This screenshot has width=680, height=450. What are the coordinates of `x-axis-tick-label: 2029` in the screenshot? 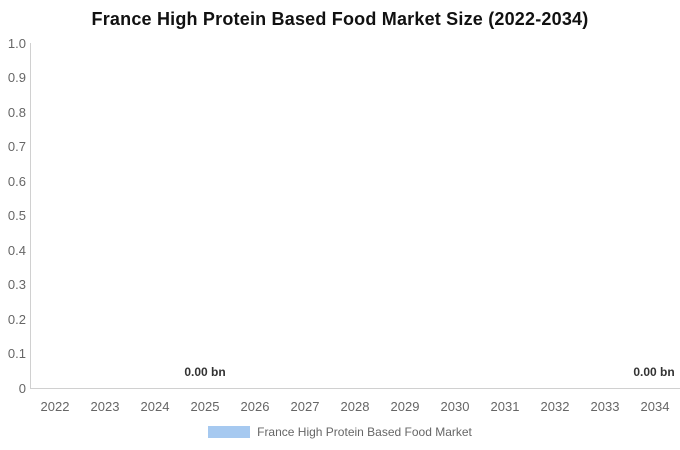 It's located at (405, 406).